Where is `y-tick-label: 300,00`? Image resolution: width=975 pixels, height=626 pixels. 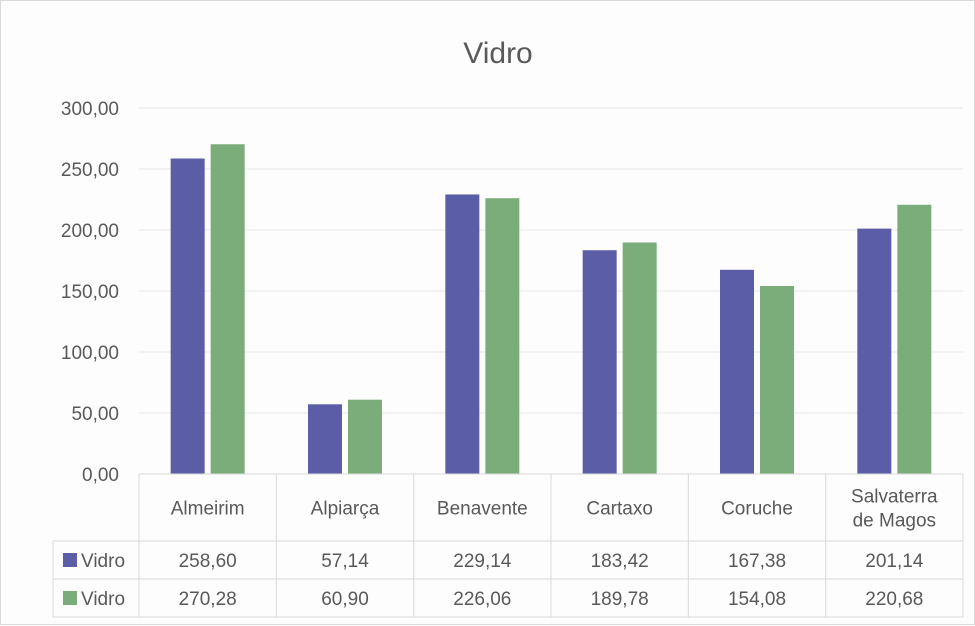 y-tick-label: 300,00 is located at coordinates (90, 109).